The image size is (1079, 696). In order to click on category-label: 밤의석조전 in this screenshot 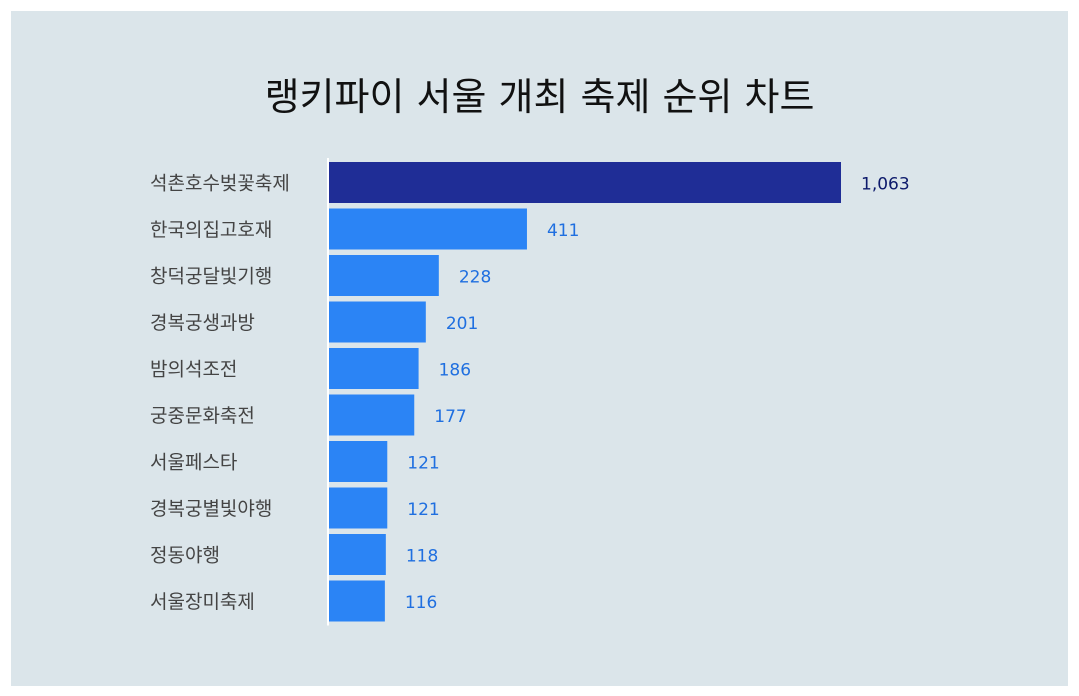, I will do `click(193, 370)`.